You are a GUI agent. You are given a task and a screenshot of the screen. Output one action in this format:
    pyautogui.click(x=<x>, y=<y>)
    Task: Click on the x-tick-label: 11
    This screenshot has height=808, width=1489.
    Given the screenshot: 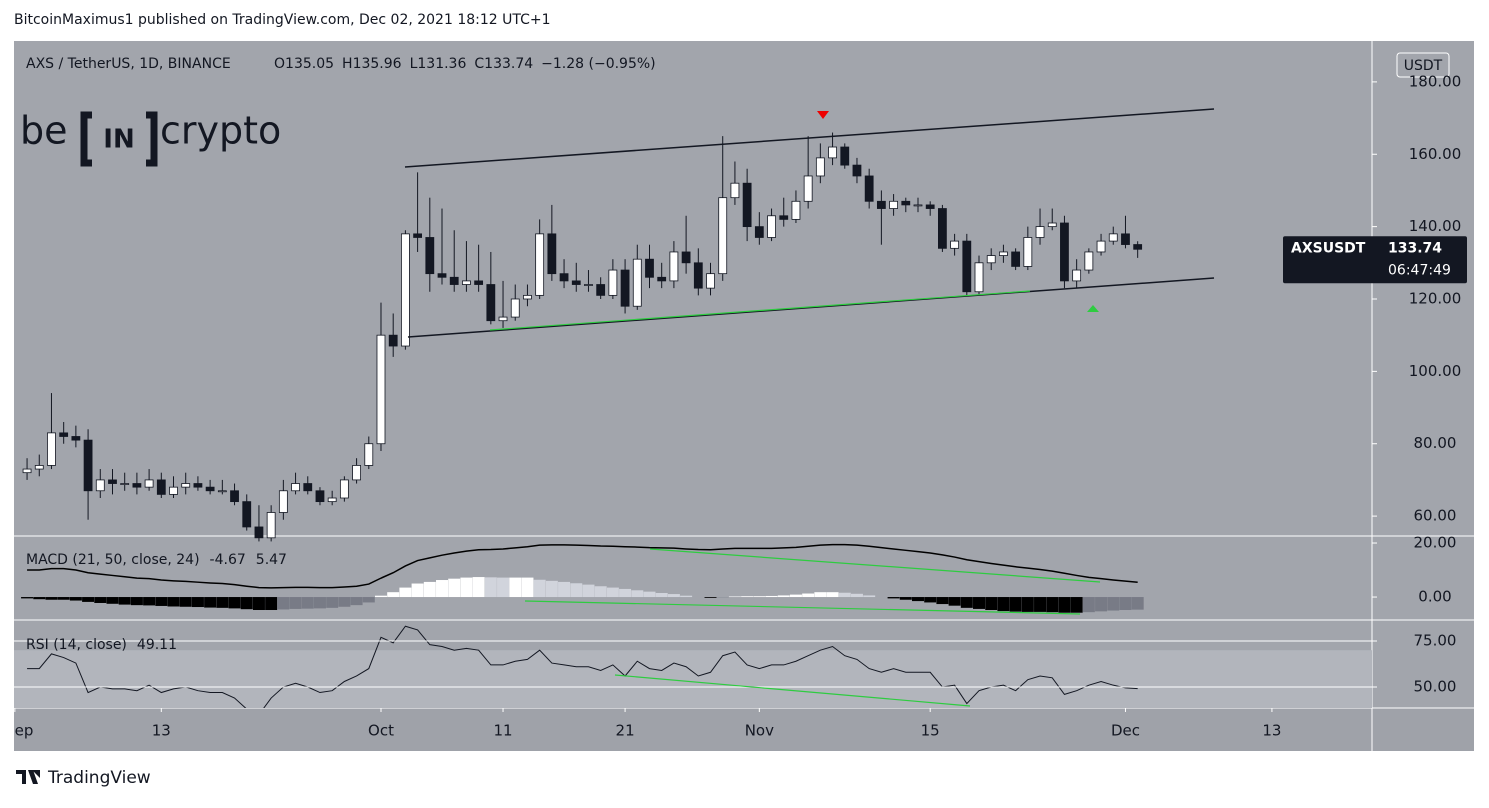 What is the action you would take?
    pyautogui.click(x=502, y=731)
    